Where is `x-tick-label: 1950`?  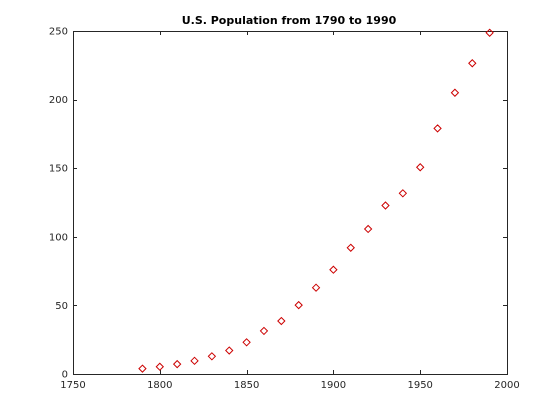
x-tick-label: 1950 is located at coordinates (419, 385).